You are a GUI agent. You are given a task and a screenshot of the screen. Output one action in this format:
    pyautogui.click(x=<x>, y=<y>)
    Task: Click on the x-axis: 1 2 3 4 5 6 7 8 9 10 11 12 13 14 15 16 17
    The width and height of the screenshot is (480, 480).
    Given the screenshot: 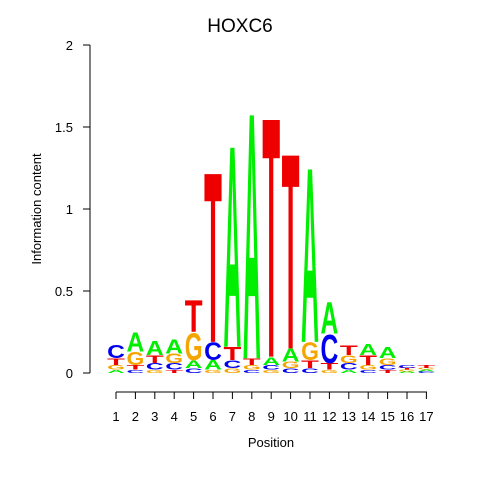 What is the action you would take?
    pyautogui.click(x=273, y=407)
    